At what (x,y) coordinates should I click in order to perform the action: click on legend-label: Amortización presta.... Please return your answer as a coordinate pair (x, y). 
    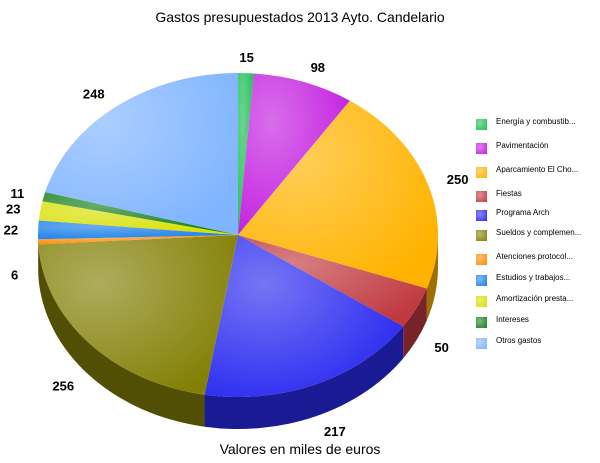
    Looking at the image, I should click on (535, 298).